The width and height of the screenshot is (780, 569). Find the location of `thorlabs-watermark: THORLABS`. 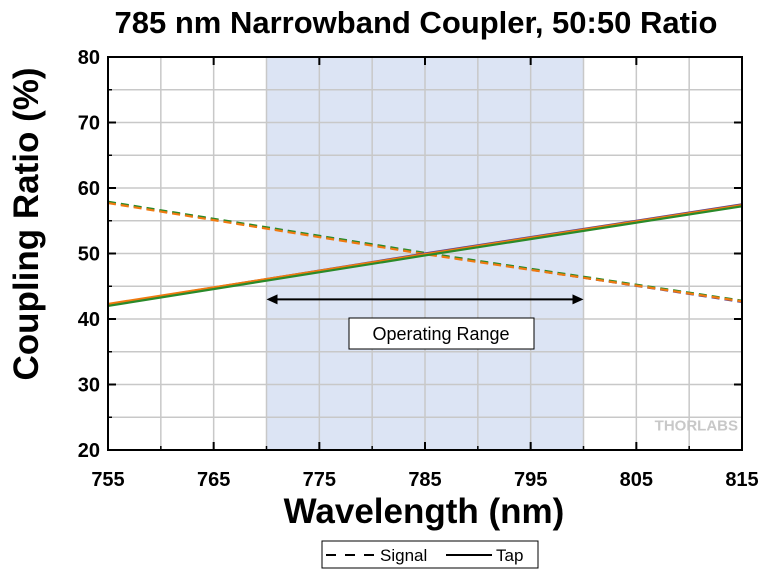

thorlabs-watermark: THORLABS is located at coordinates (696, 425).